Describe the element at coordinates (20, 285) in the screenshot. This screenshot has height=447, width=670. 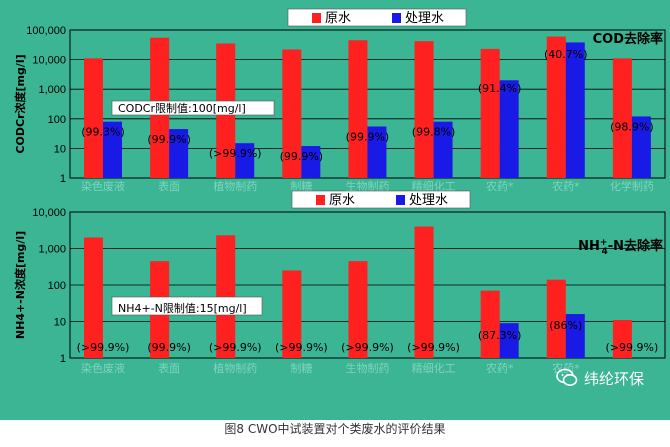
I see `y-axis-label: NH4+-N浓度[mg/l]` at that location.